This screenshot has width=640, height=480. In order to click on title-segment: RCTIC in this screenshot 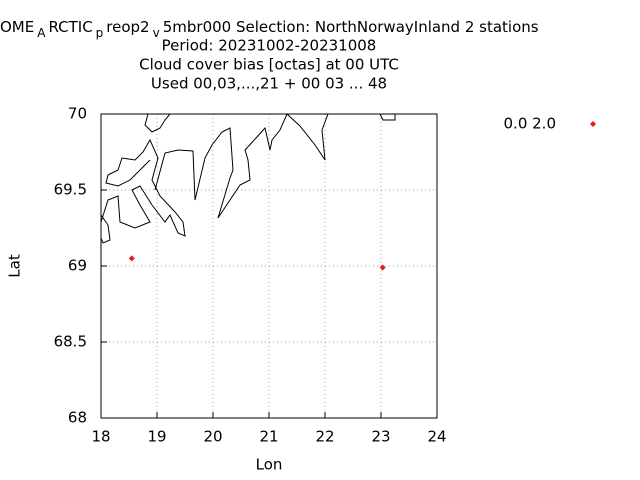, I will do `click(70, 27)`.